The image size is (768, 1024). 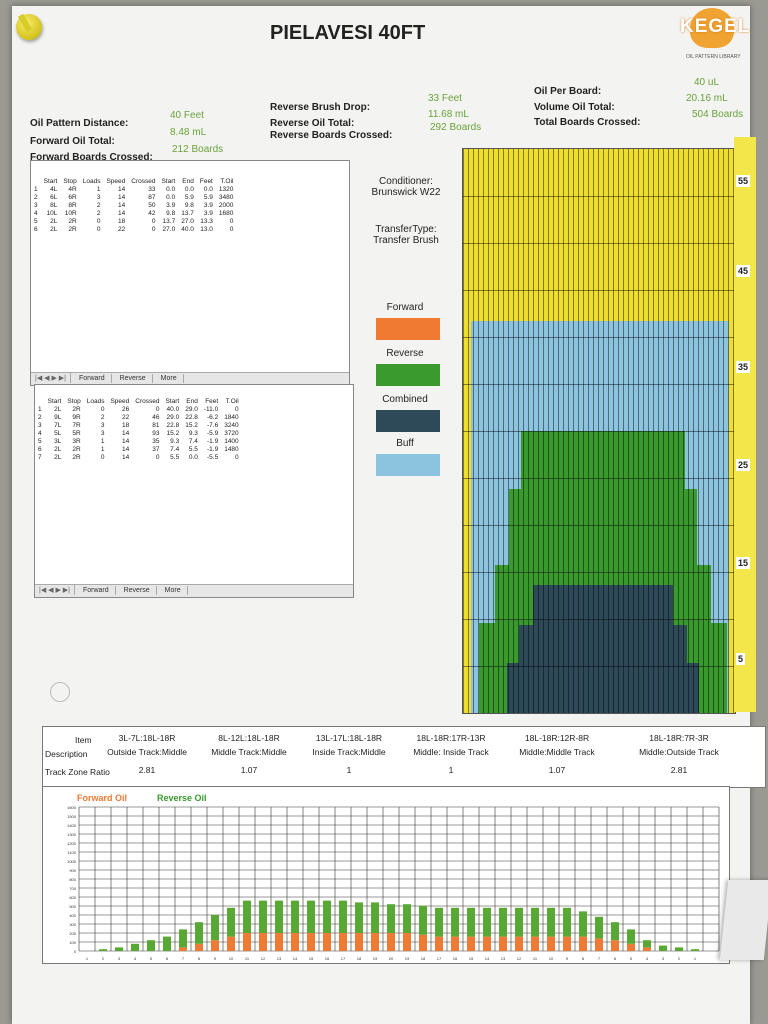 What do you see at coordinates (567, 958) in the screenshot?
I see `x-tick-label: 9` at bounding box center [567, 958].